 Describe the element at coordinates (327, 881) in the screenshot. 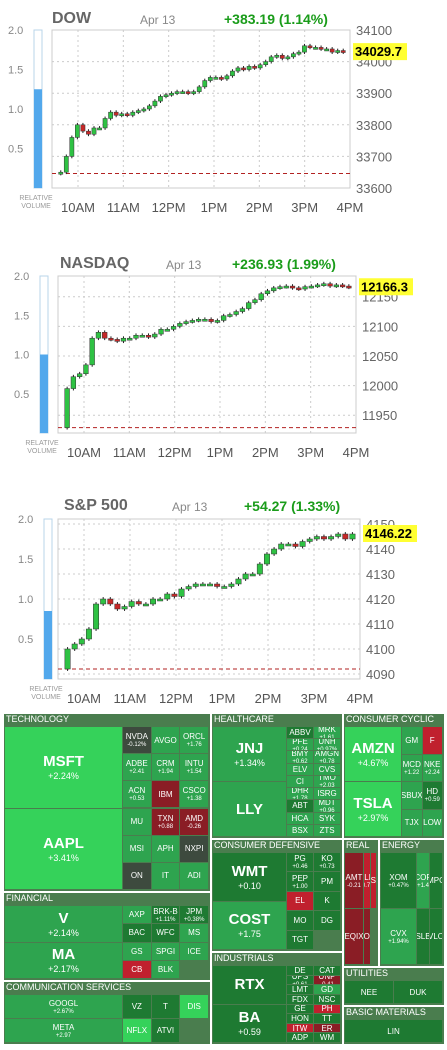

I see `stock-tile: PM` at that location.